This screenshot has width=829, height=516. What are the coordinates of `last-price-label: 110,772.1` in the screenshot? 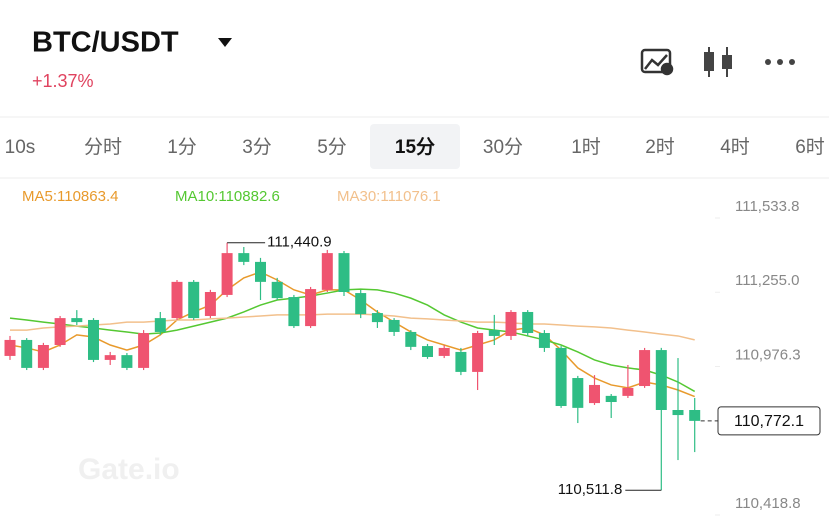 It's located at (769, 421).